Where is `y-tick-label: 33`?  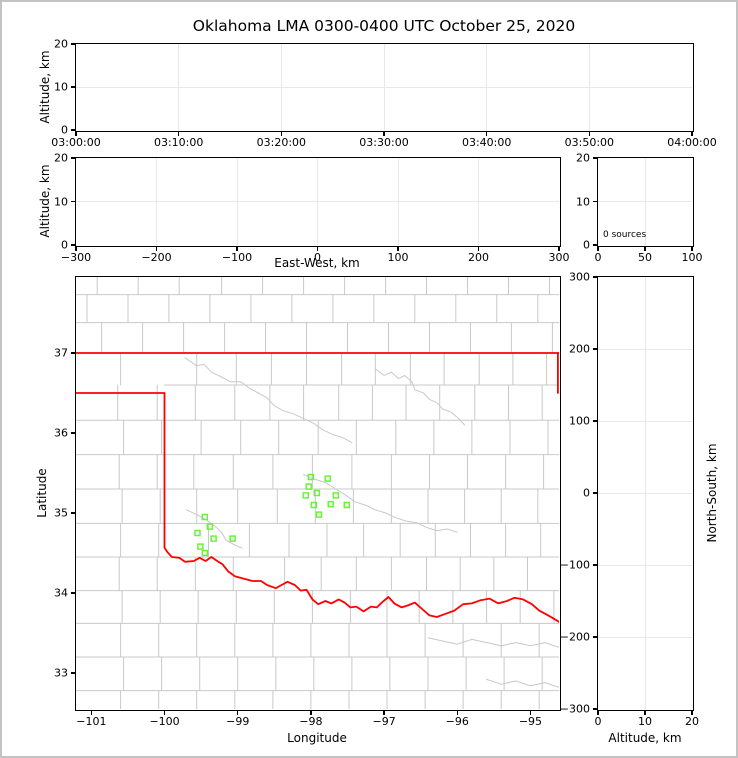
y-tick-label: 33 is located at coordinates (61, 673).